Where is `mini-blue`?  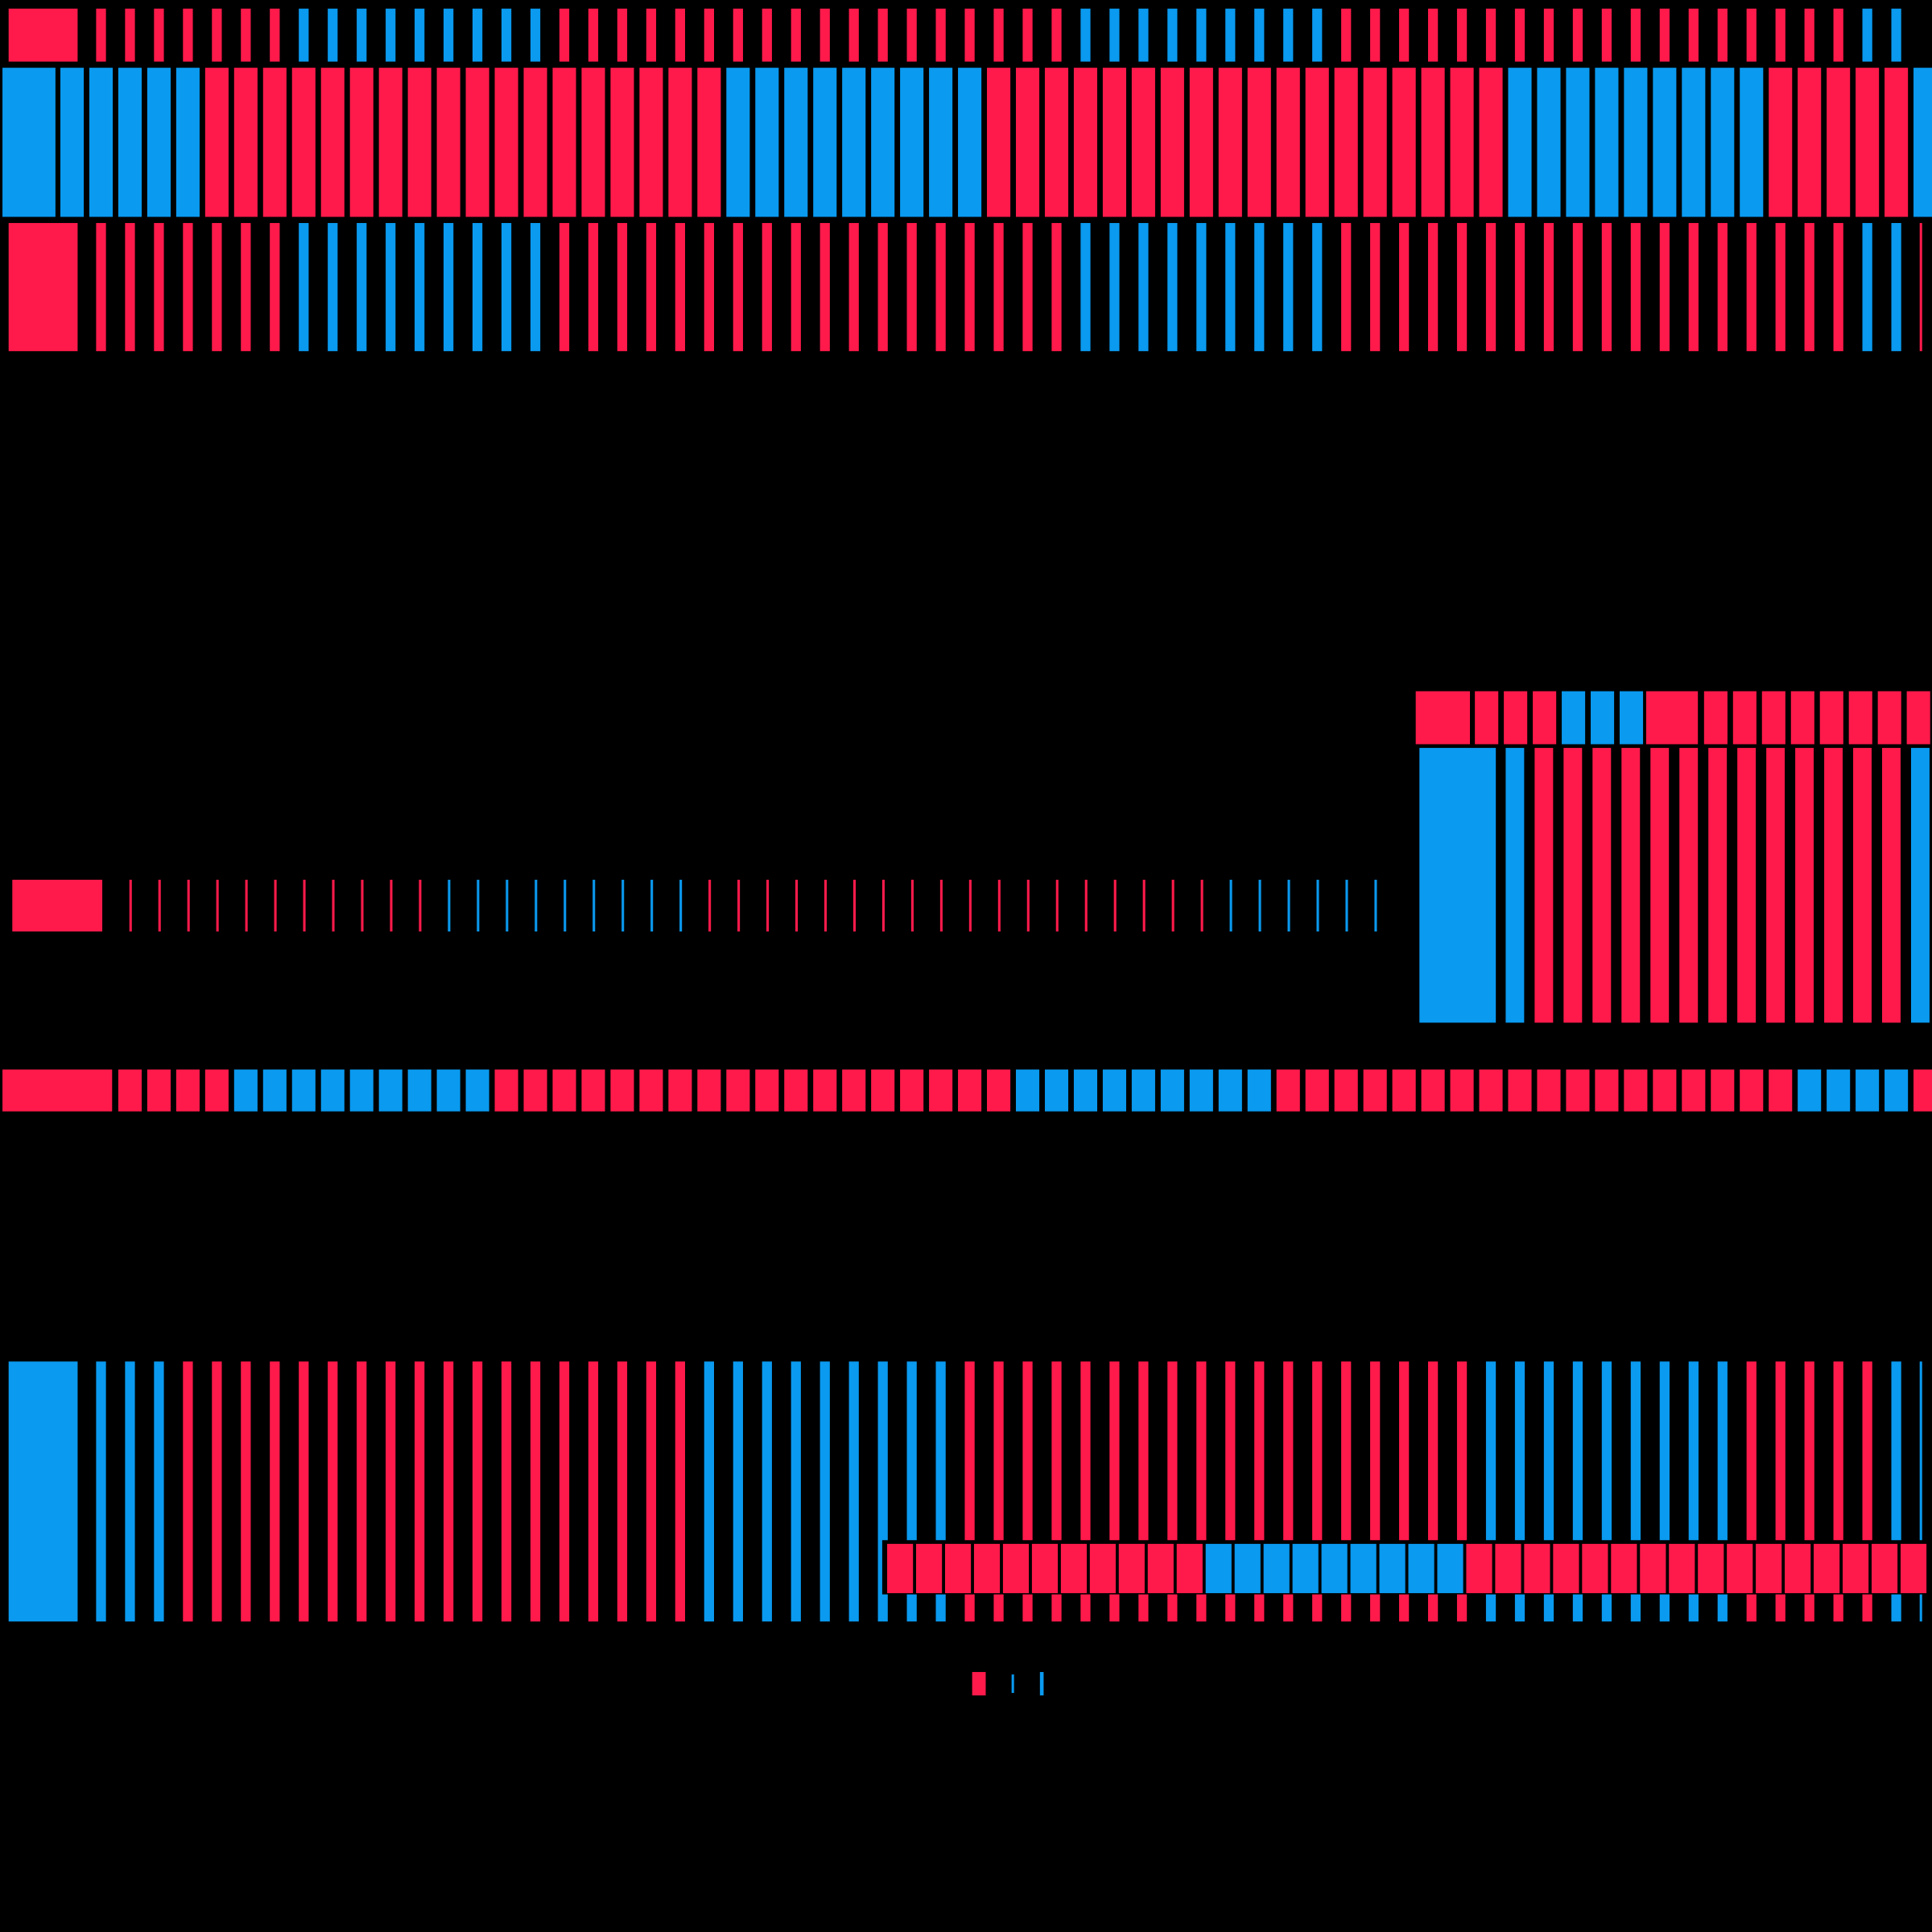
mini-blue is located at coordinates (1012, 1684).